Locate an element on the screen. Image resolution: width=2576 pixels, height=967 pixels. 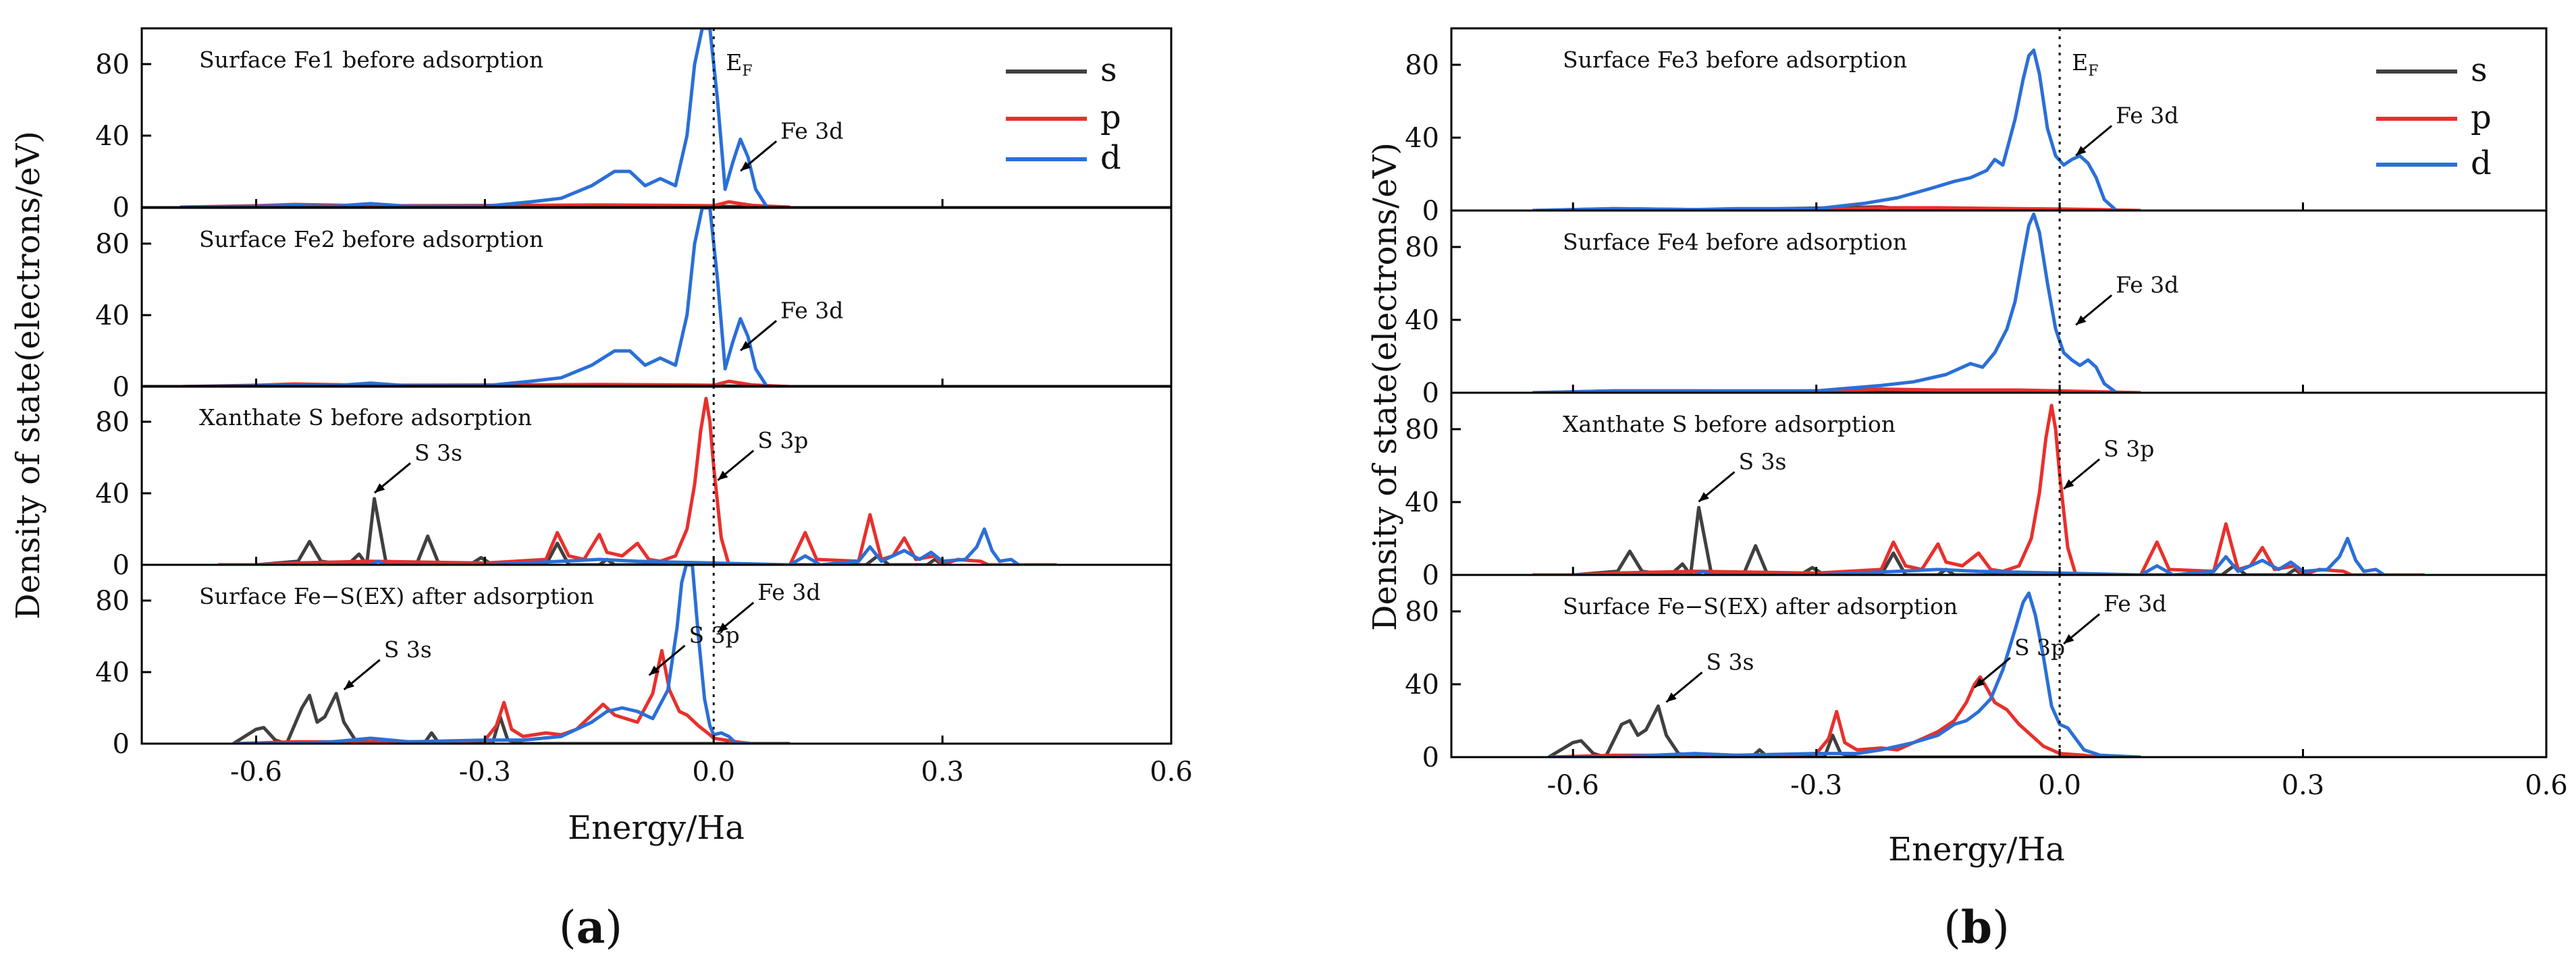
panel-1: 0 40 80 Surface Fe1 before adsorption Fe 3d is located at coordinates (634, 125).